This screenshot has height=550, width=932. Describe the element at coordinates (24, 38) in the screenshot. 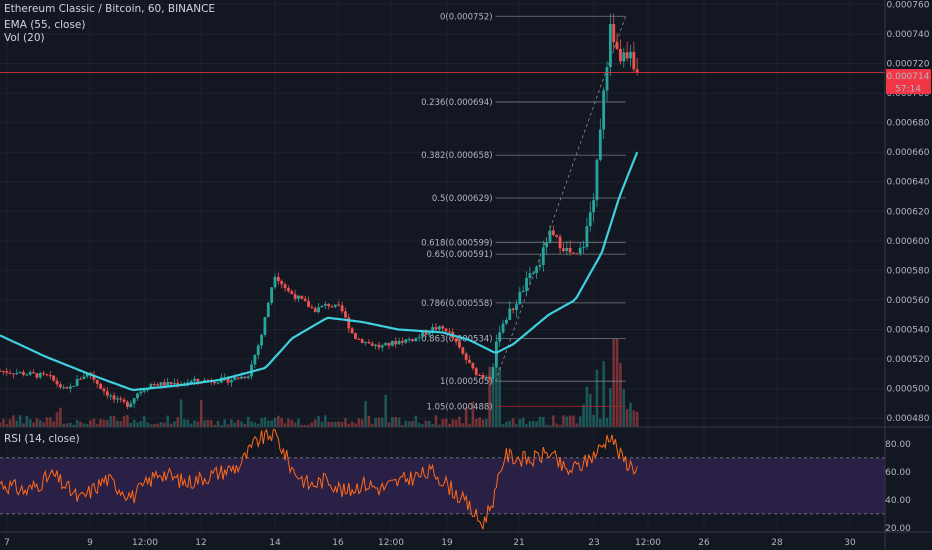

I see `volume-legend: Vol (20)` at that location.